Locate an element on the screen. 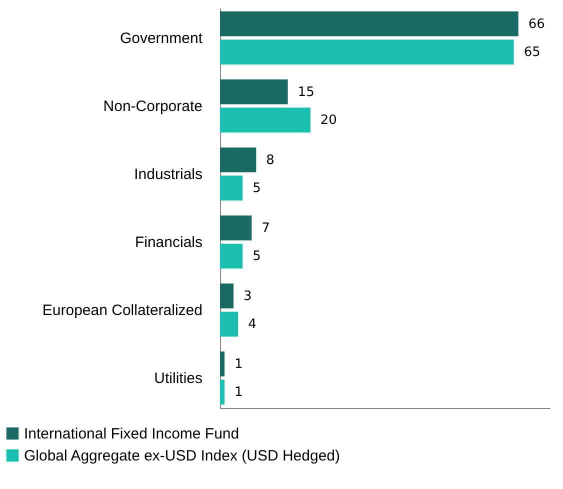 Image resolution: width=563 pixels, height=489 pixels. data-label: 8 is located at coordinates (270, 160).